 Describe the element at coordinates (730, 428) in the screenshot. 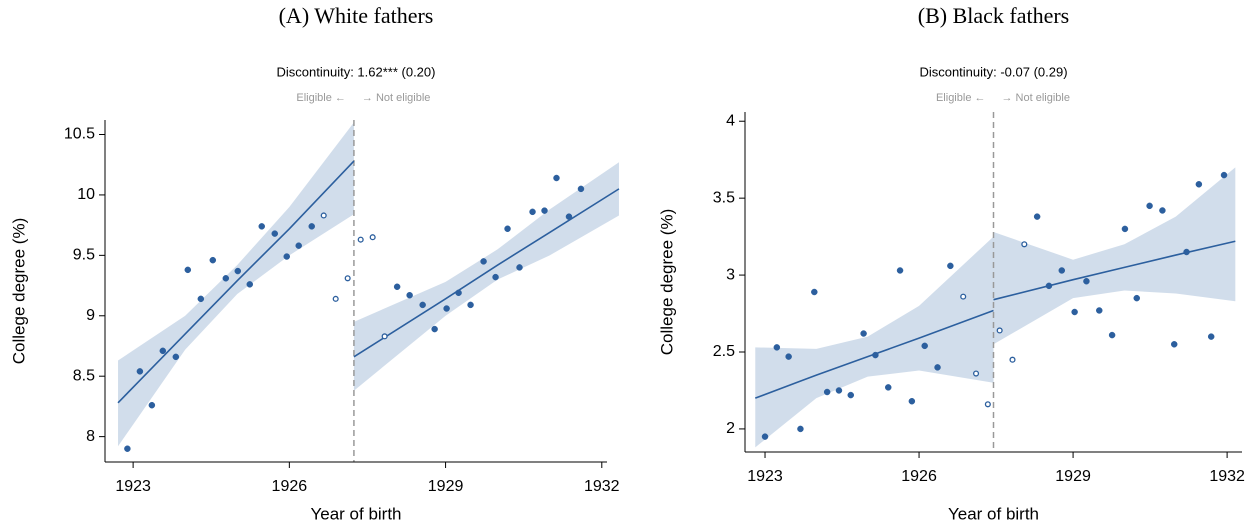

I see `y-tick-label: 2` at that location.